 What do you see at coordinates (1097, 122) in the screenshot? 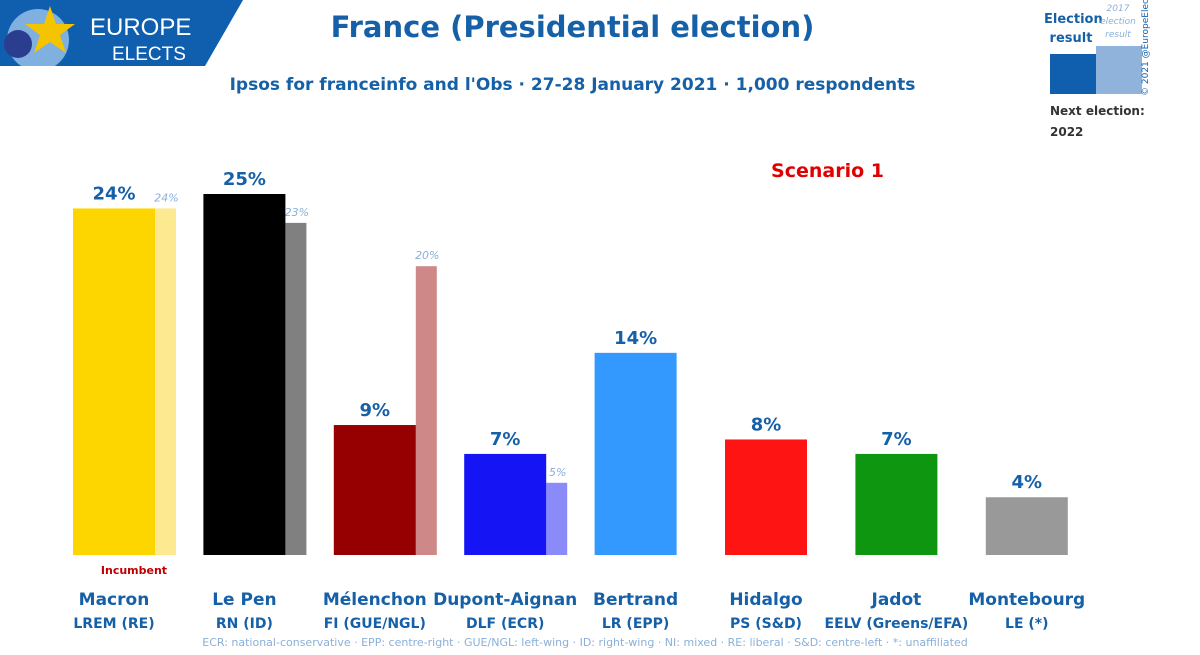
I see `next-election: Next election: 2022` at bounding box center [1097, 122].